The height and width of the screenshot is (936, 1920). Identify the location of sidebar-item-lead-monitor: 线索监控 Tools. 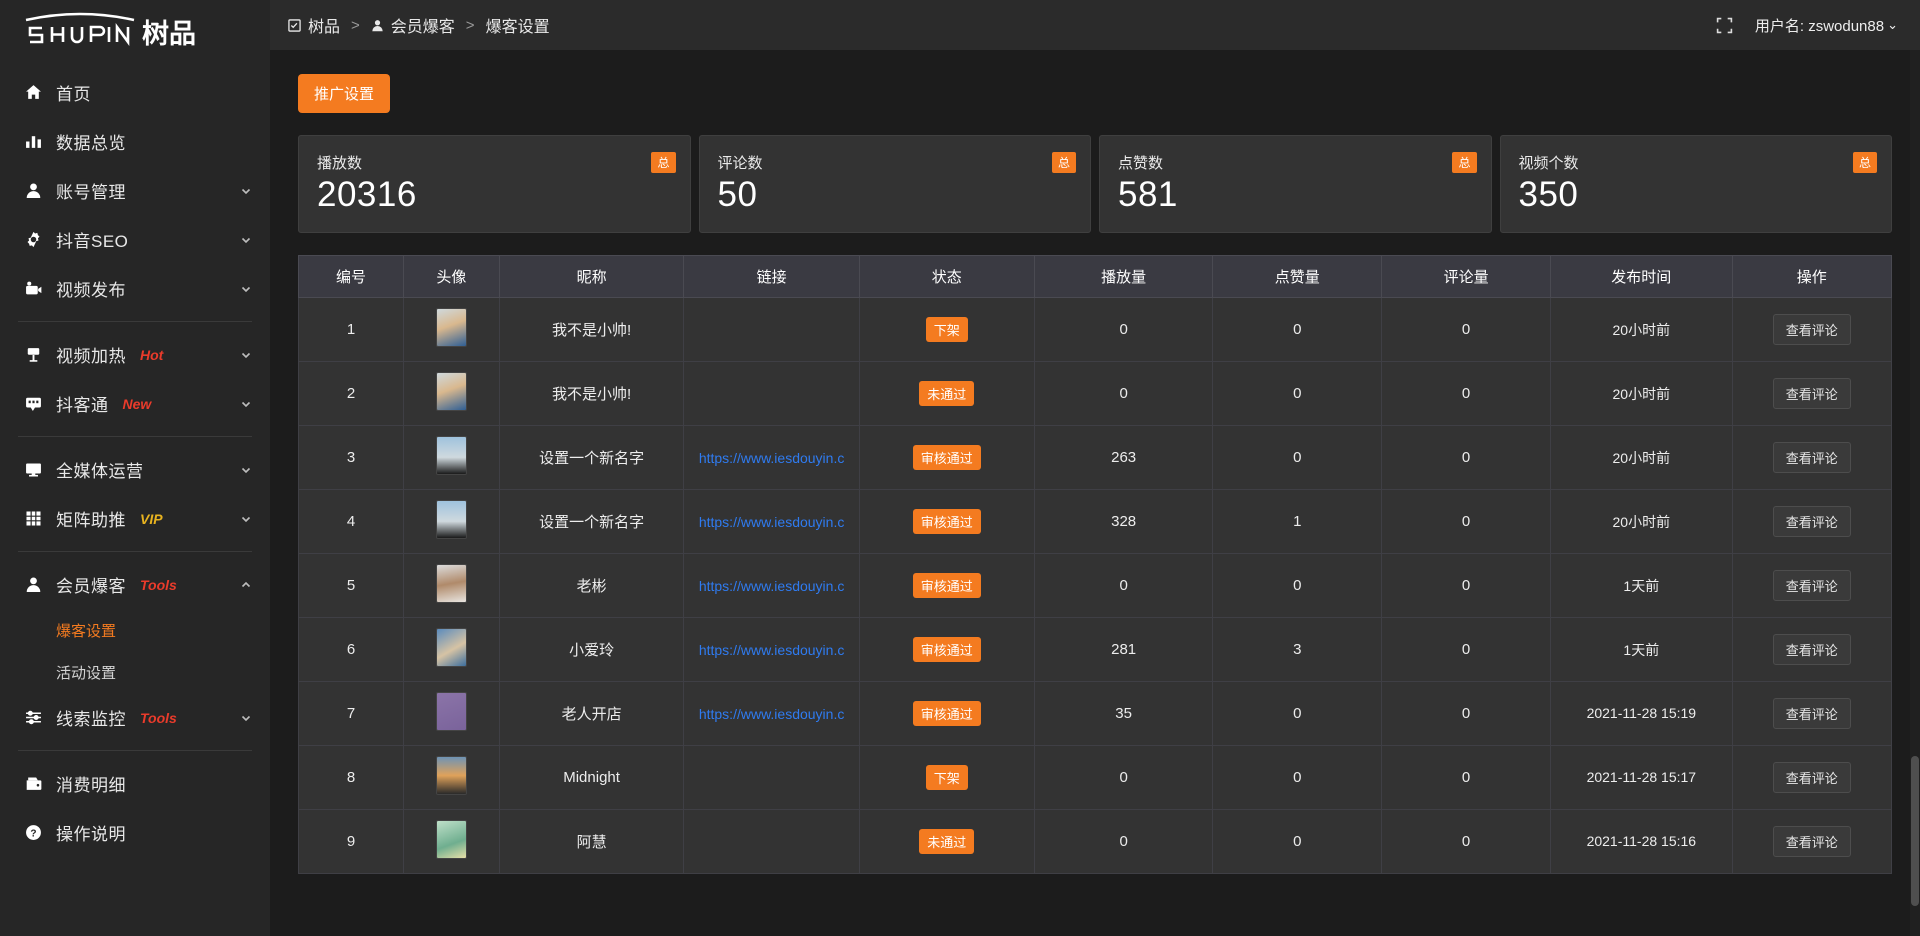
(135, 717).